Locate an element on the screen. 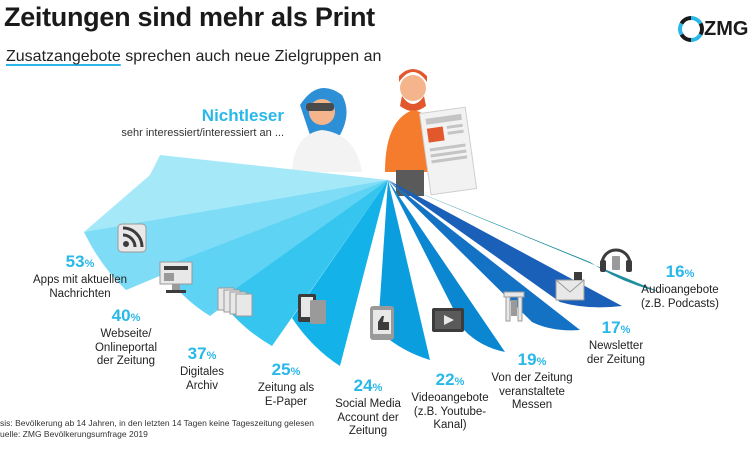 The width and height of the screenshot is (750, 450). category-caption-line: Apps mit aktuellen is located at coordinates (80, 280).